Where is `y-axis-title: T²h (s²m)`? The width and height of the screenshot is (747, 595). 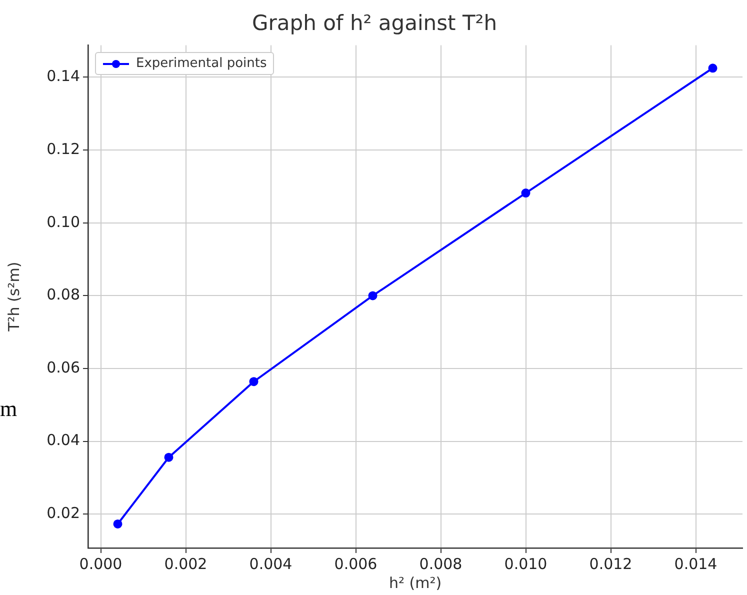 y-axis-title: T²h (s²m) is located at coordinates (13, 297).